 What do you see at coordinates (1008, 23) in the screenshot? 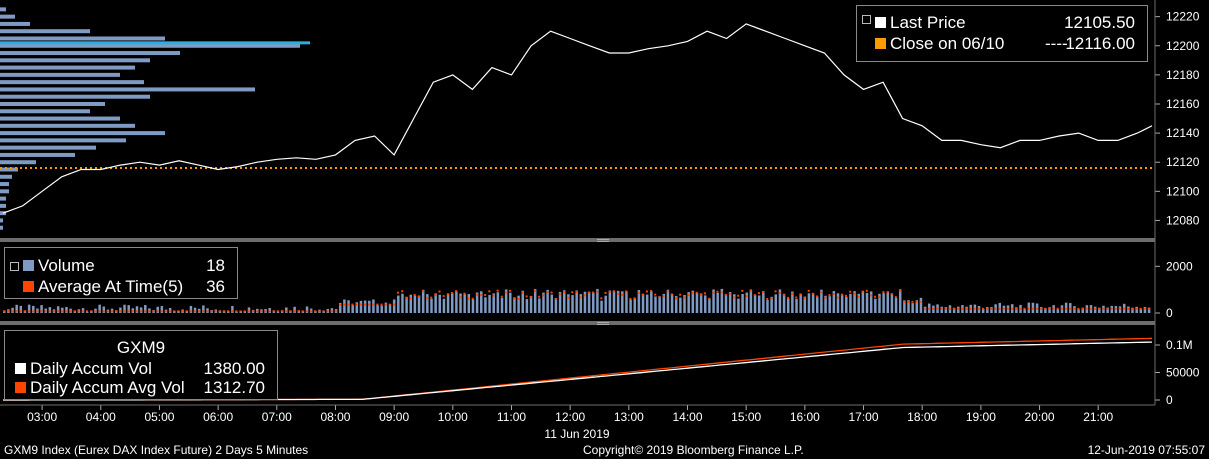
I see `legend-item-last-price: Last Price 12105.50` at bounding box center [1008, 23].